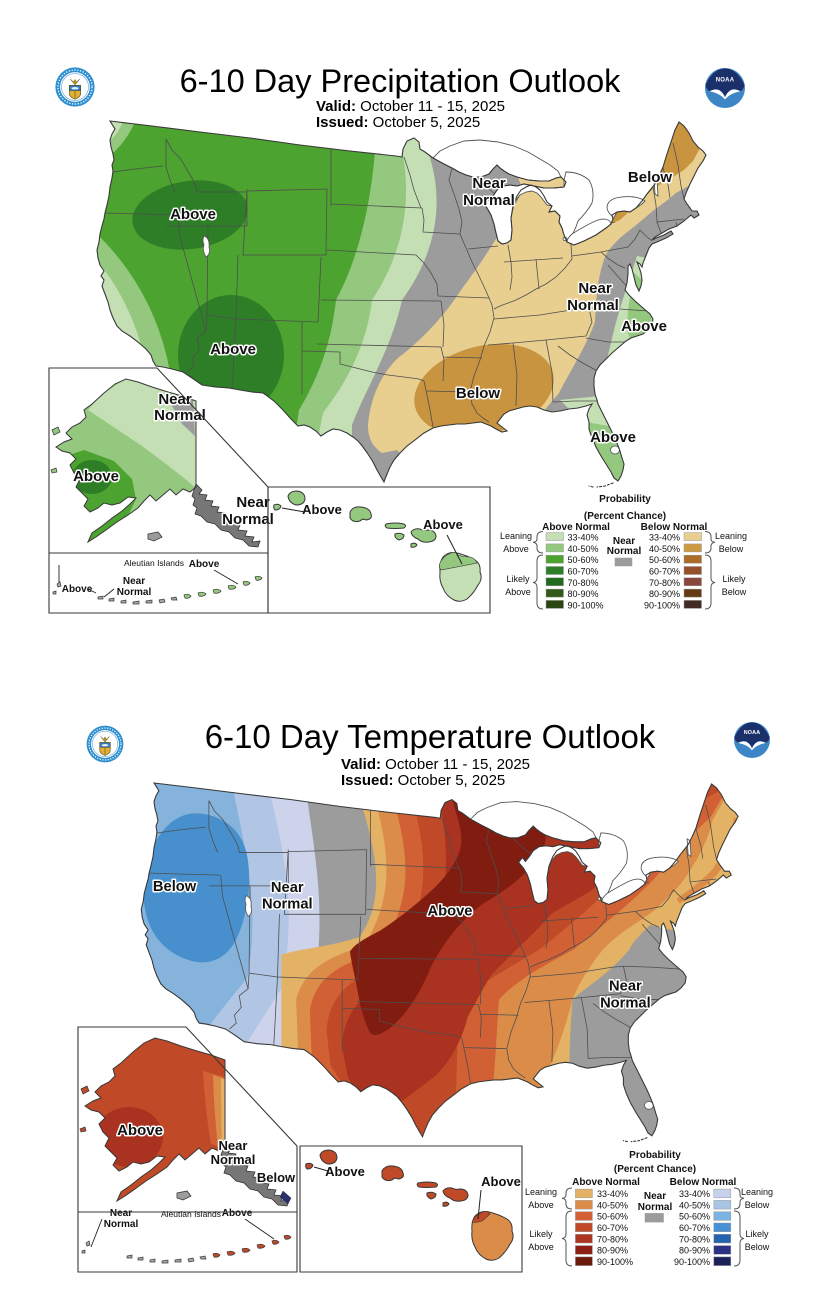 The height and width of the screenshot is (1312, 830). I want to click on svg-text: 6-10 Day Temperature Outlook, so click(430, 736).